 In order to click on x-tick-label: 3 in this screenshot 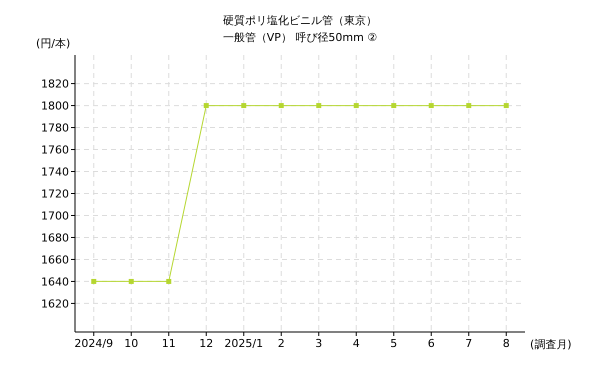, I will do `click(318, 343)`.